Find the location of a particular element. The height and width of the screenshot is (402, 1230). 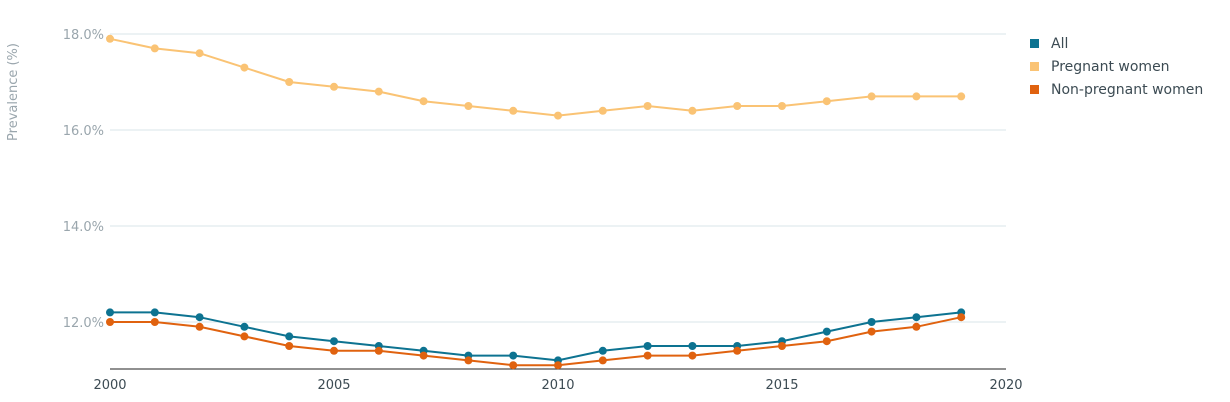

series-line-pregnant-women is located at coordinates (535, 77).